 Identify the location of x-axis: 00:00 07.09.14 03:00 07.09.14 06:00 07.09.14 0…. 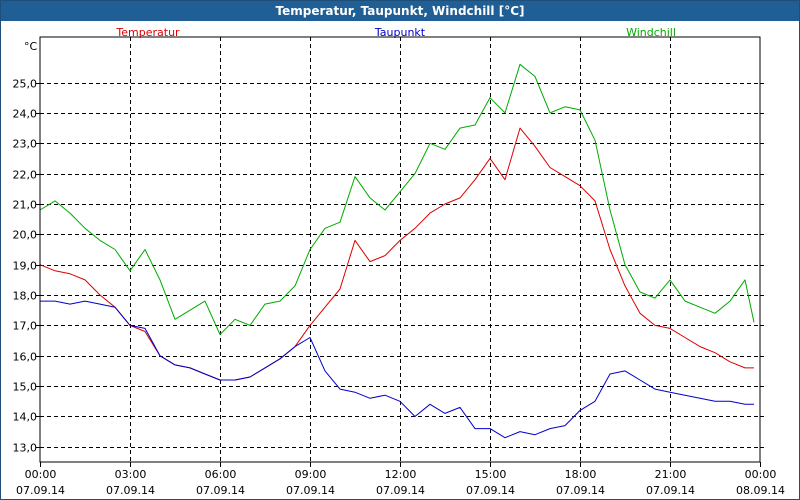
(400, 479).